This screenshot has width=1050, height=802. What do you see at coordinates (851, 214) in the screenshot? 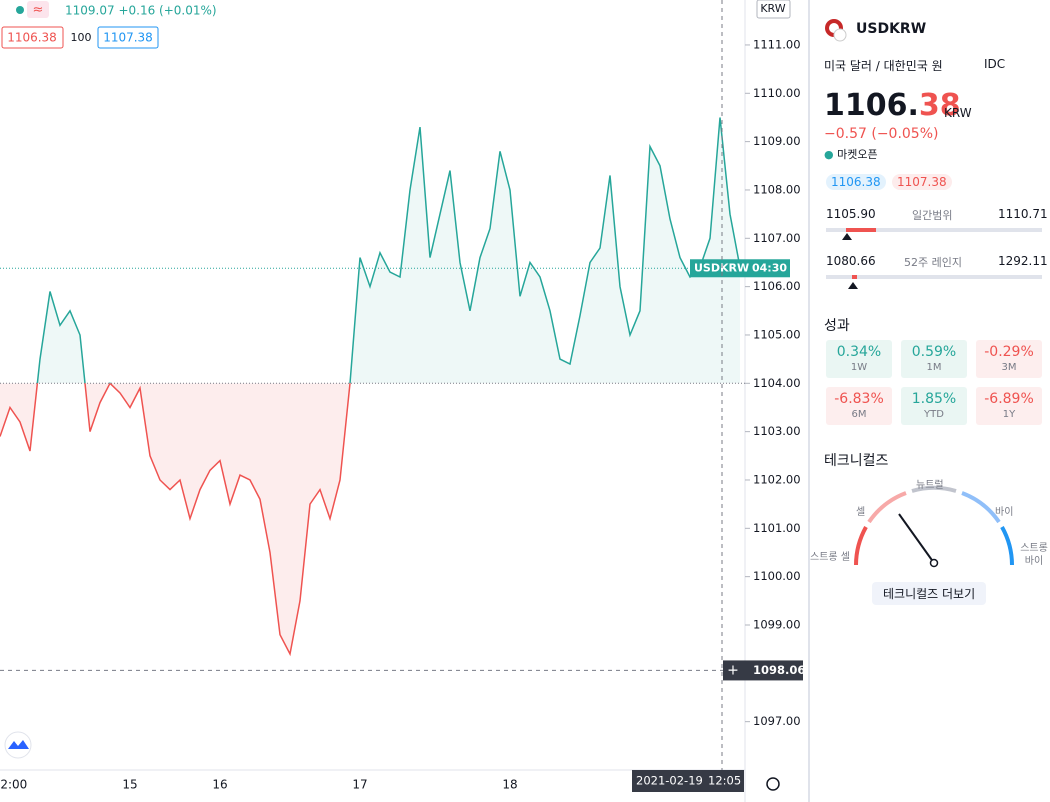
I see `day-low: 1105.90` at bounding box center [851, 214].